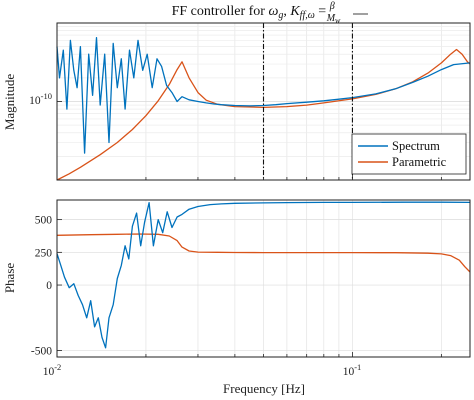 The height and width of the screenshot is (400, 474). I want to click on magnitude-ylabel: Magnitude, so click(9, 102).